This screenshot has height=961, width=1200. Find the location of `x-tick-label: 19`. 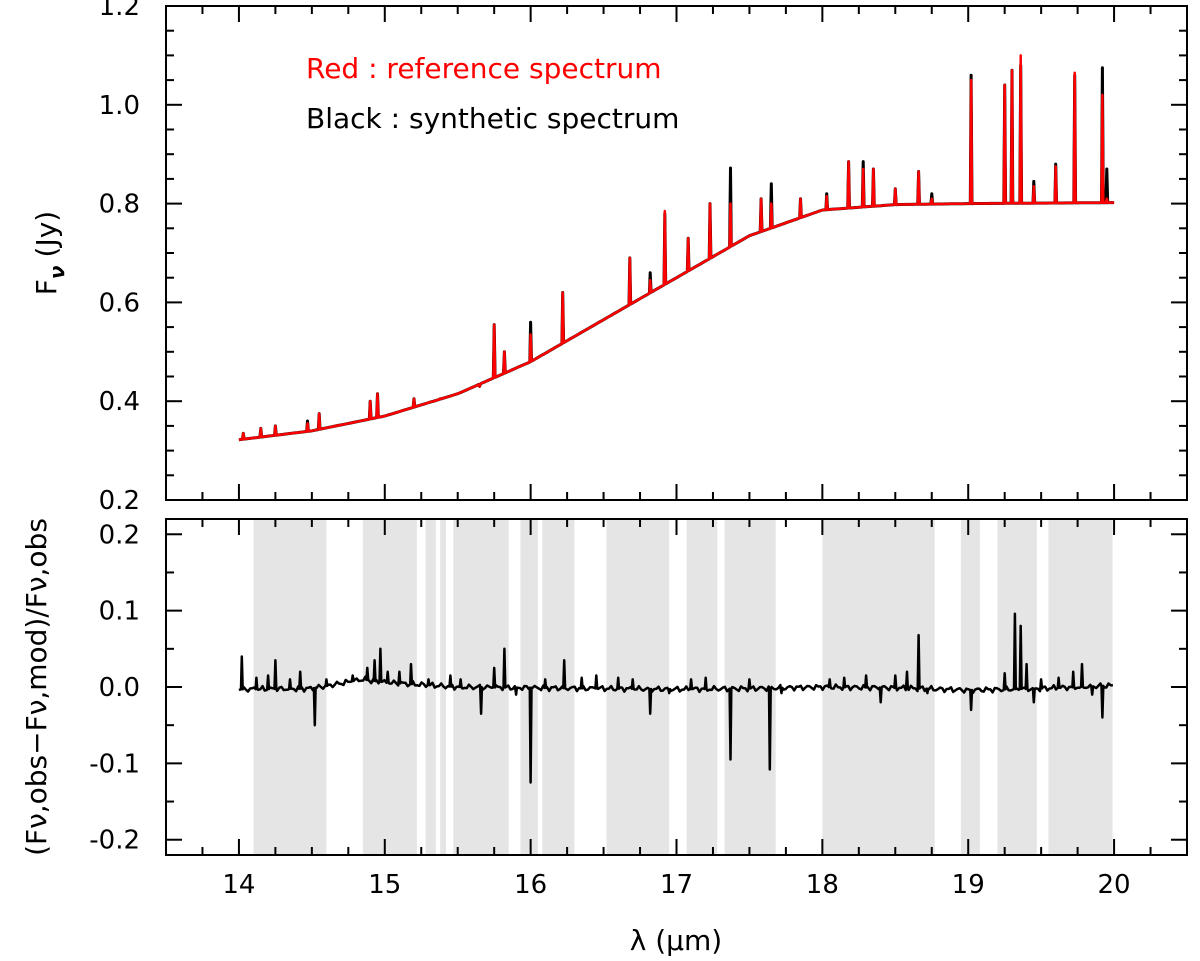

x-tick-label: 19 is located at coordinates (968, 885).